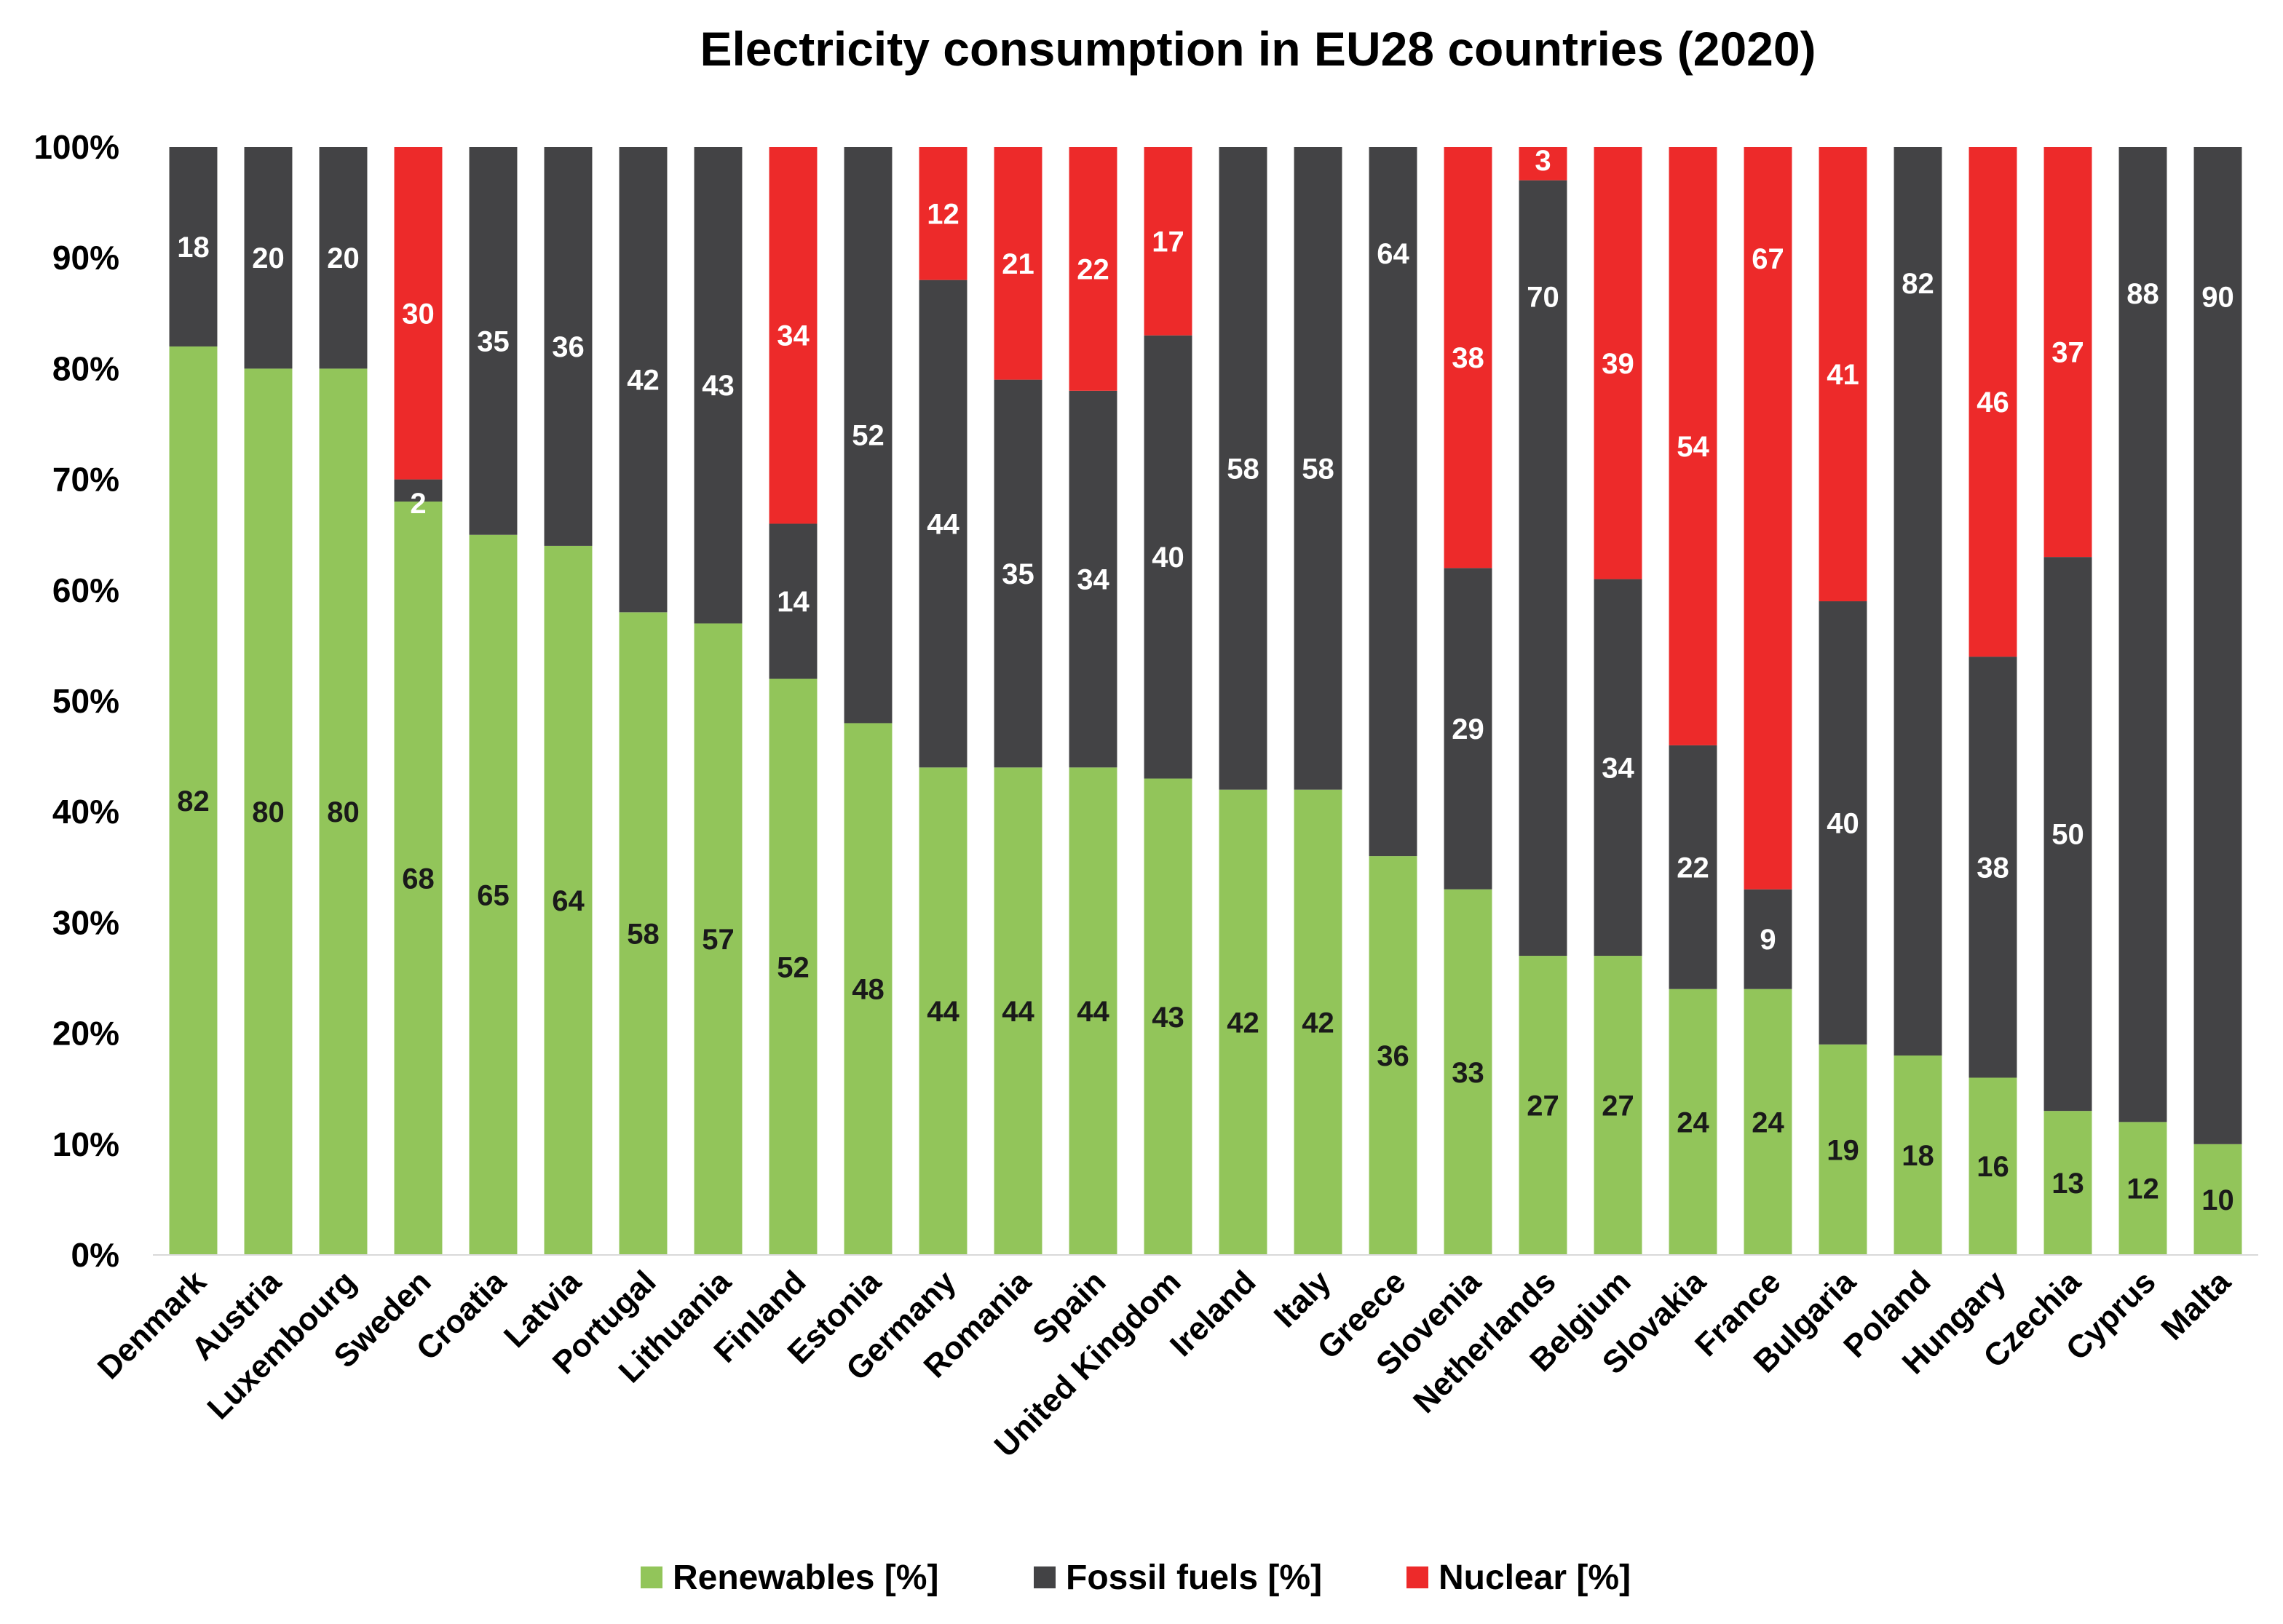 Image resolution: width=2283 pixels, height=1624 pixels. What do you see at coordinates (651, 1577) in the screenshot?
I see `legend-swatch` at bounding box center [651, 1577].